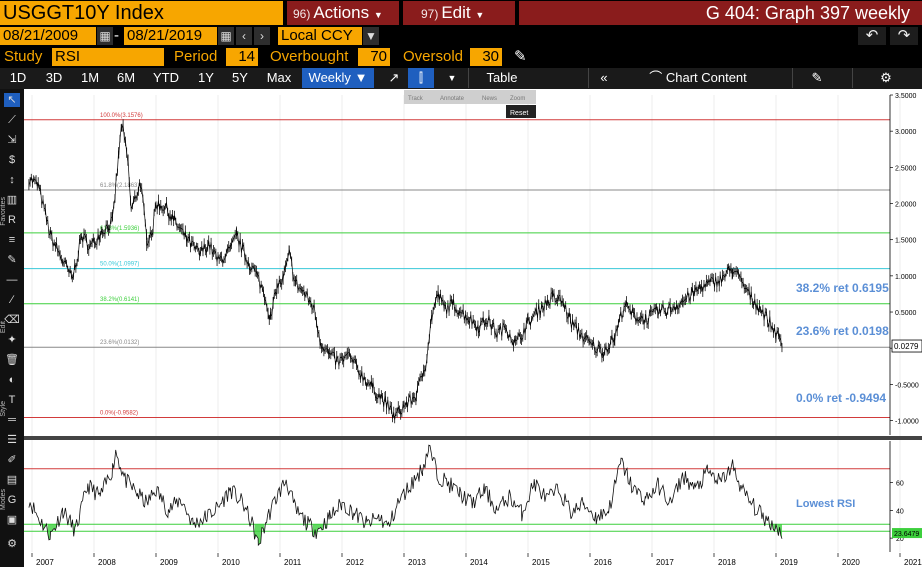 This screenshot has height=567, width=922. Describe the element at coordinates (3, 500) in the screenshot. I see `modes-label: Modes` at that location.